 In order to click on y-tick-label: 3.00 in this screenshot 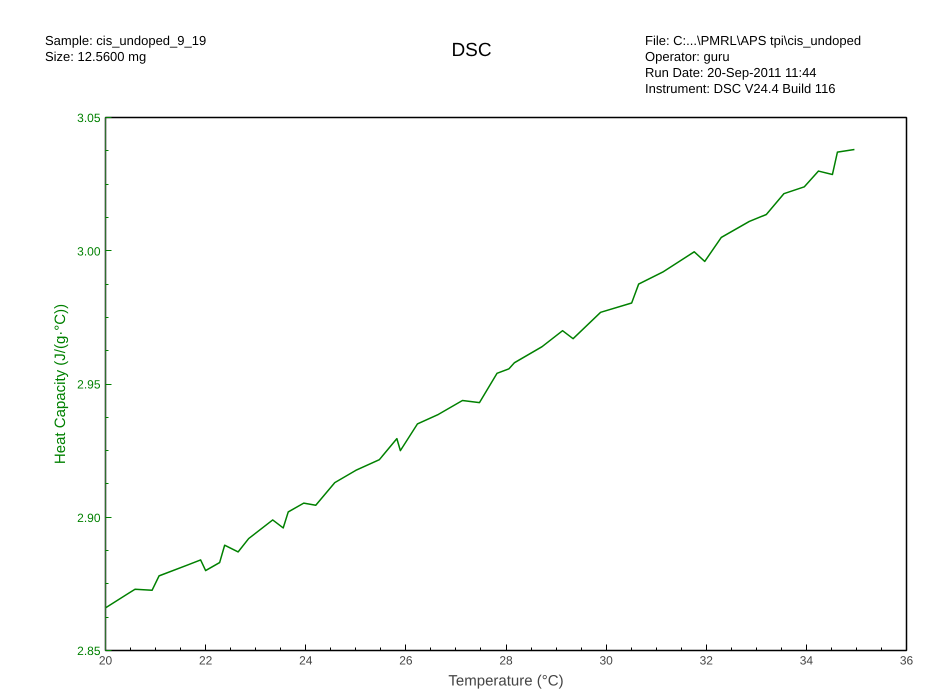, I will do `click(89, 251)`.